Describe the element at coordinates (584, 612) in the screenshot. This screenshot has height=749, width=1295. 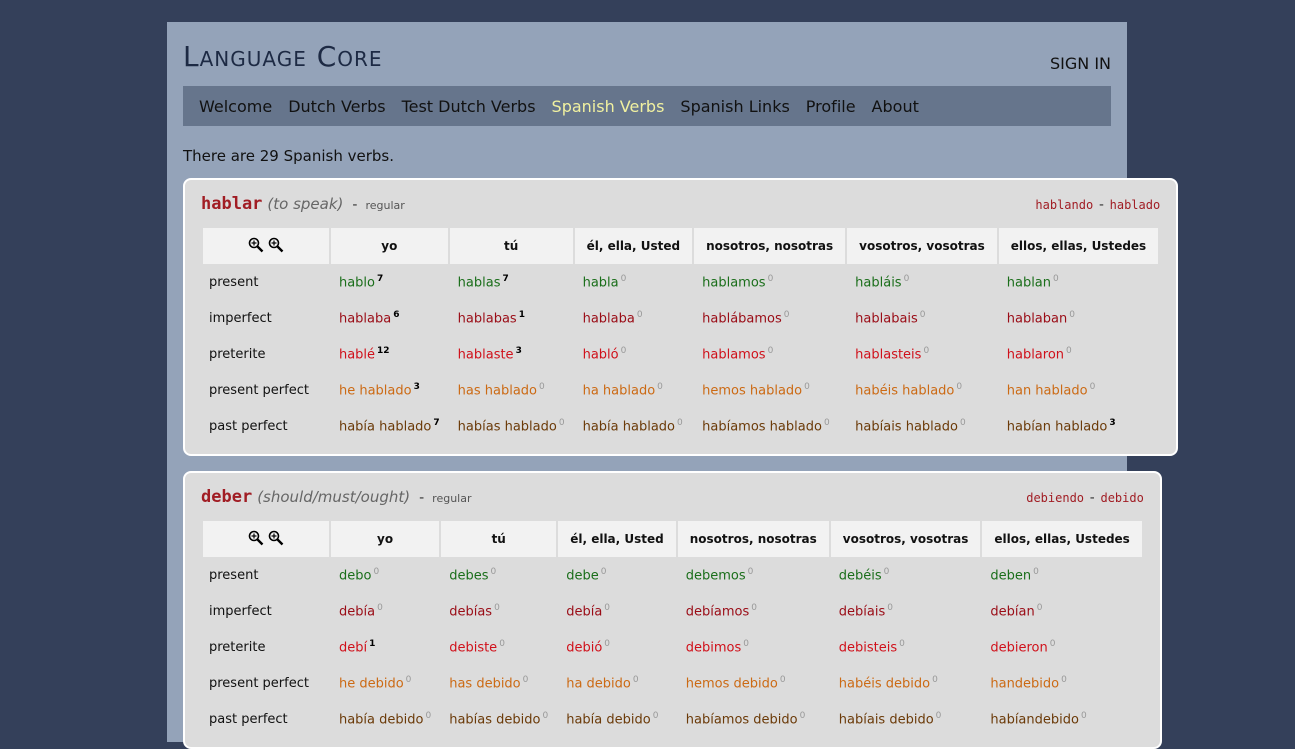
I see `verb-form: debía` at that location.